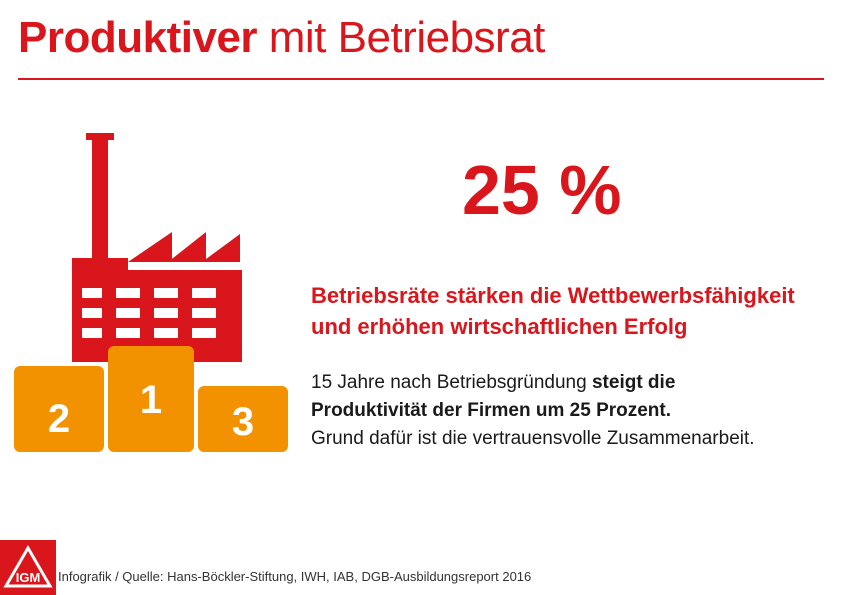 This screenshot has height=595, width=842. I want to click on title-divider, so click(421, 79).